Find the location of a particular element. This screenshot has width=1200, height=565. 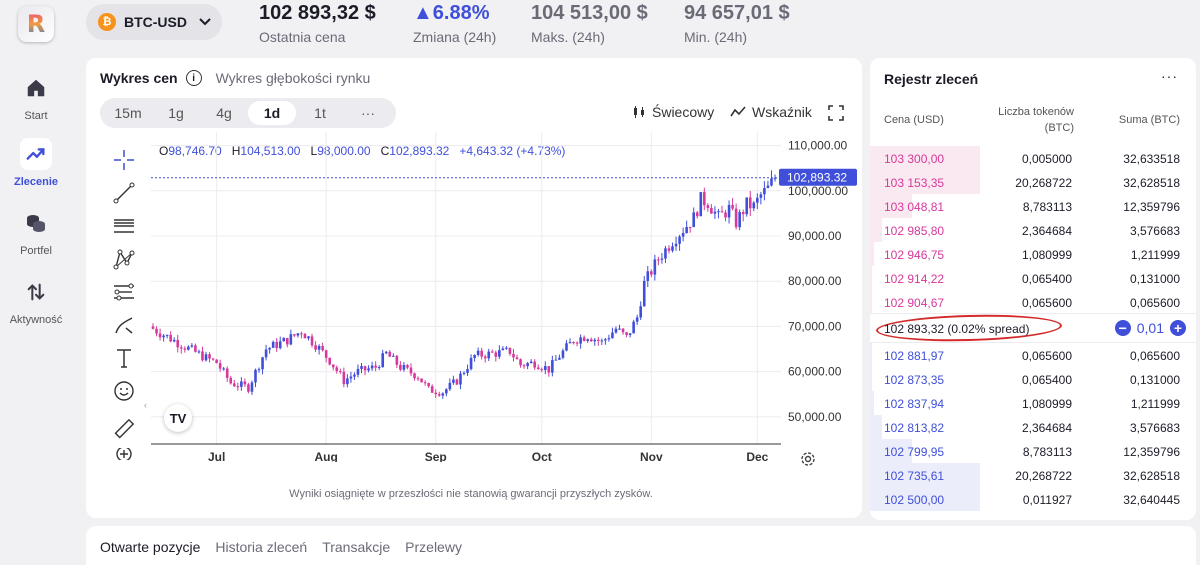

ask-price: 102 904,67 is located at coordinates (914, 303).